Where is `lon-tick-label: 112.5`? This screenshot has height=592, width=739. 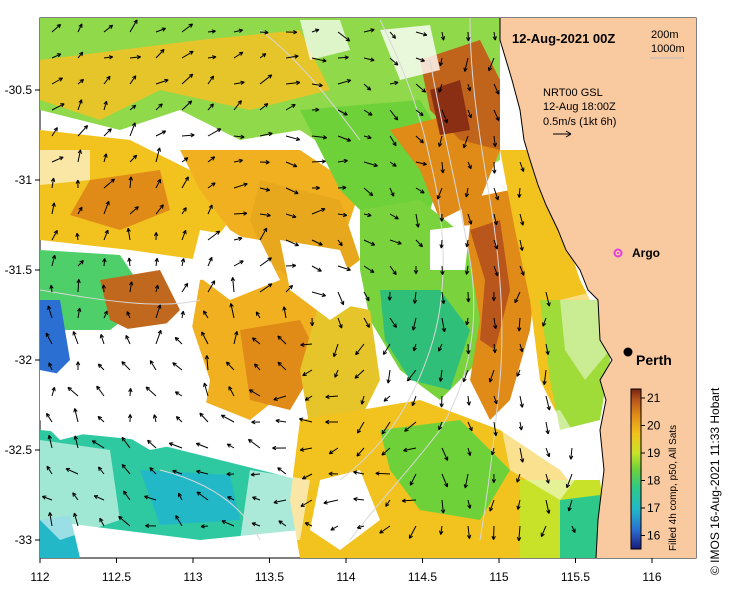 lon-tick-label: 112.5 is located at coordinates (116, 577).